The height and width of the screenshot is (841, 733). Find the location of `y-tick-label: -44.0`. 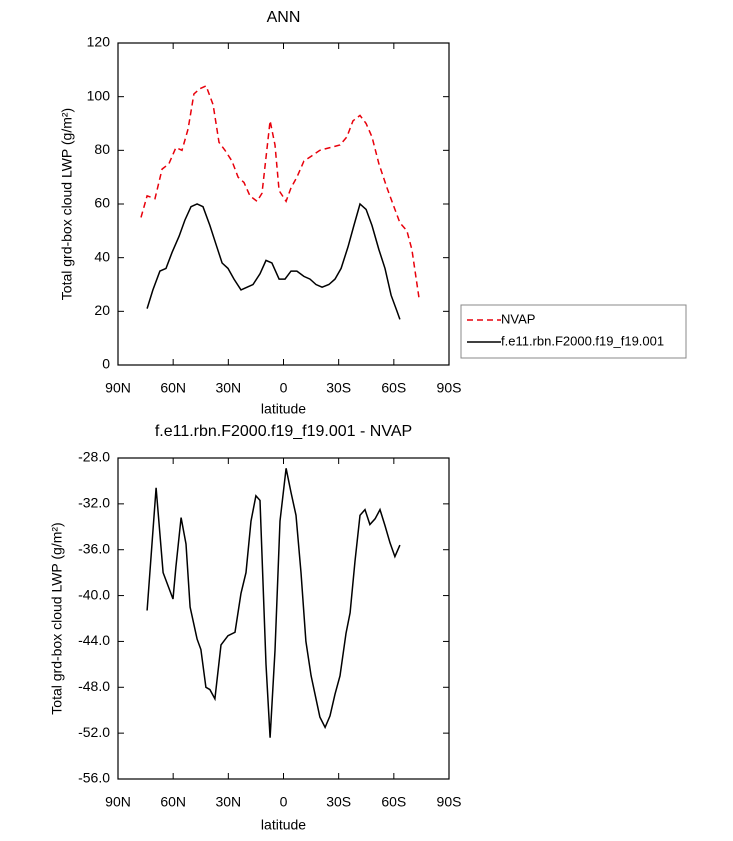

y-tick-label: -44.0 is located at coordinates (94, 640).